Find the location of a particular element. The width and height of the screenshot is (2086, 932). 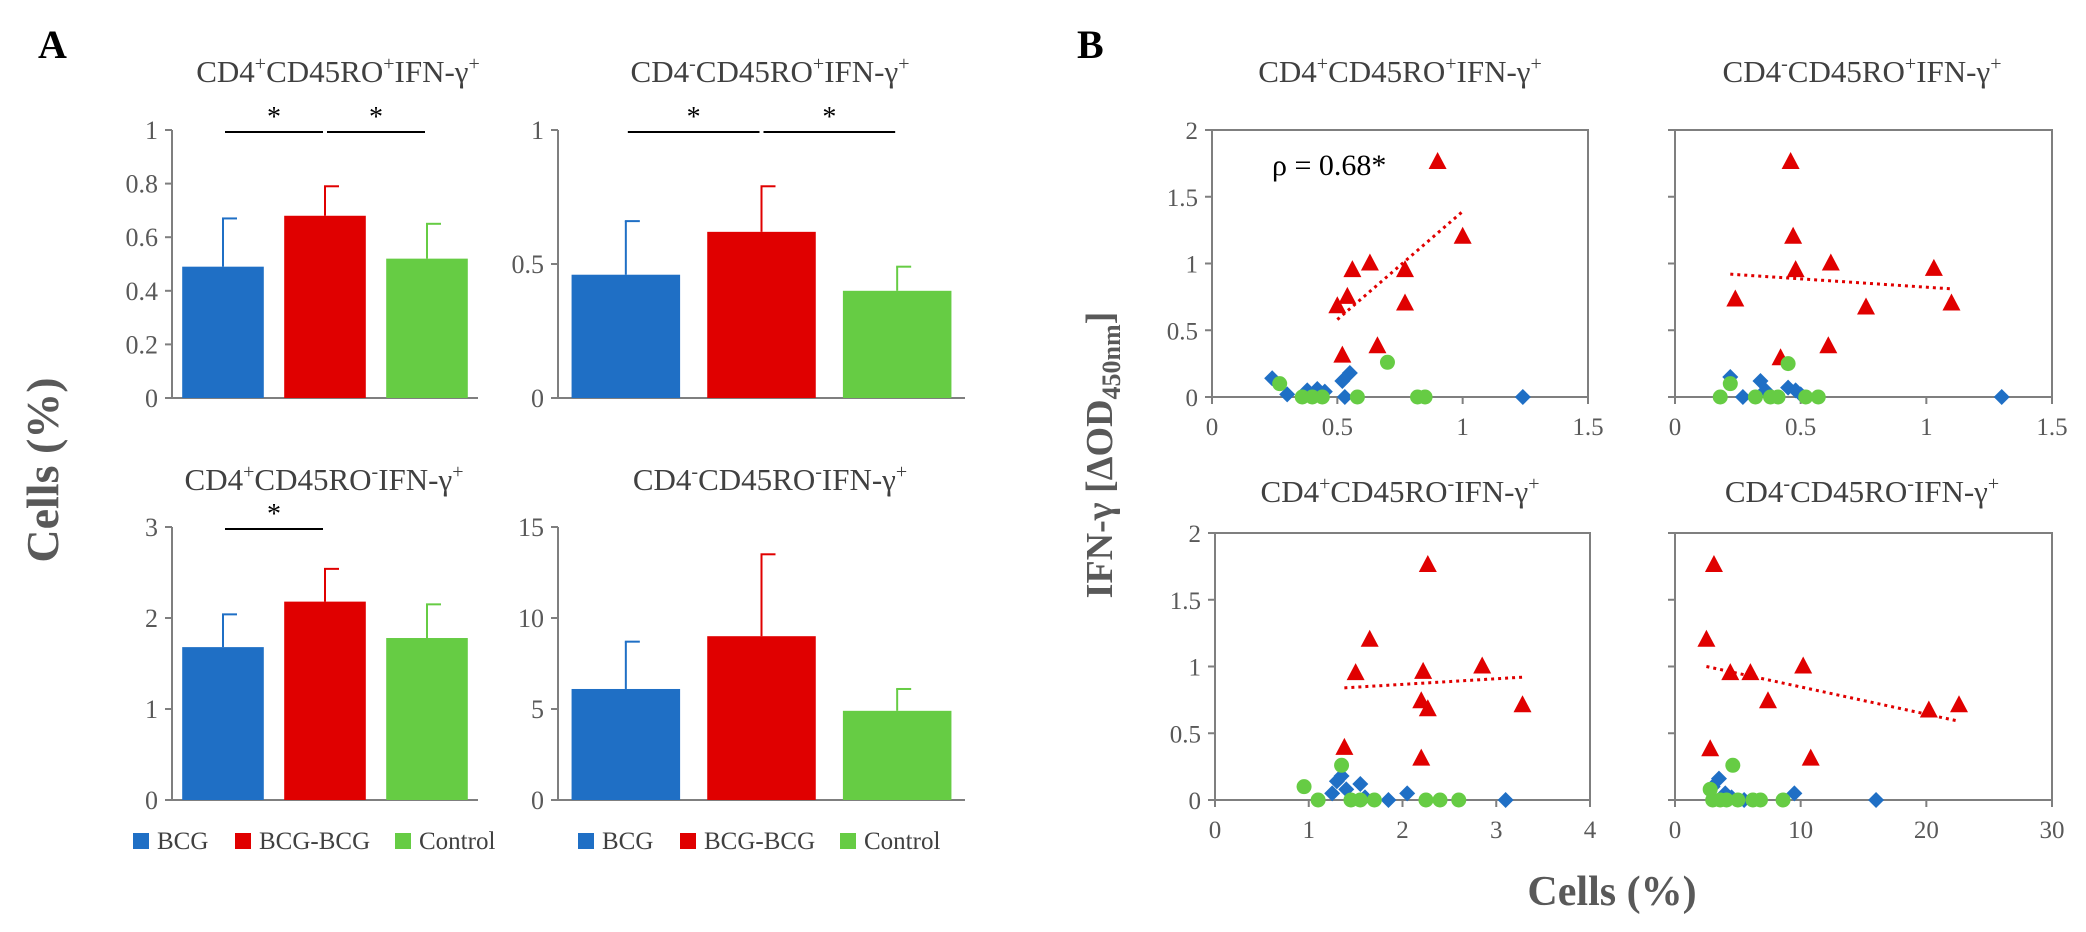

chart-title: CD4-CD45RO+IFN-γ+ is located at coordinates (1862, 71).